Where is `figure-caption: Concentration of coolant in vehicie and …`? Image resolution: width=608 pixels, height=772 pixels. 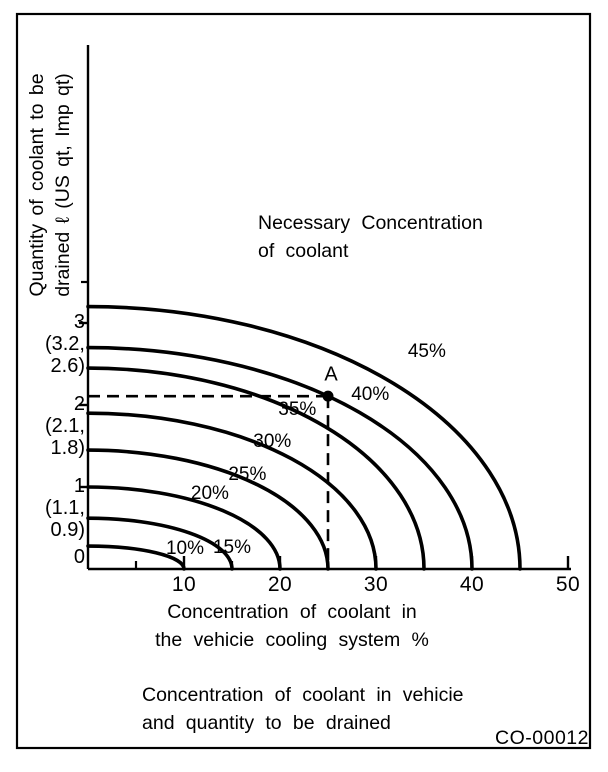 figure-caption: Concentration of coolant in vehicie and … is located at coordinates (303, 709).